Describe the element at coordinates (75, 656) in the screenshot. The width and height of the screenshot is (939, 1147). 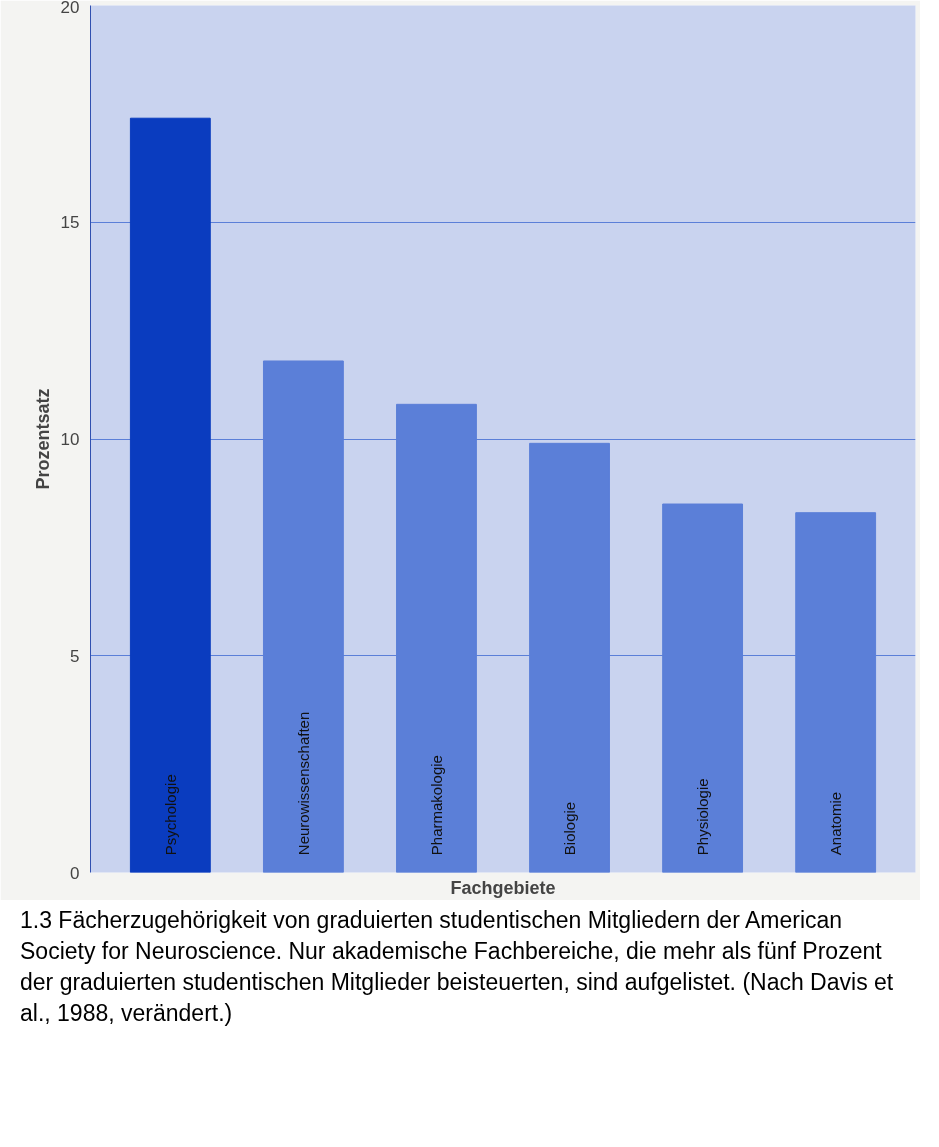
I see `y-tick-label: 5` at that location.